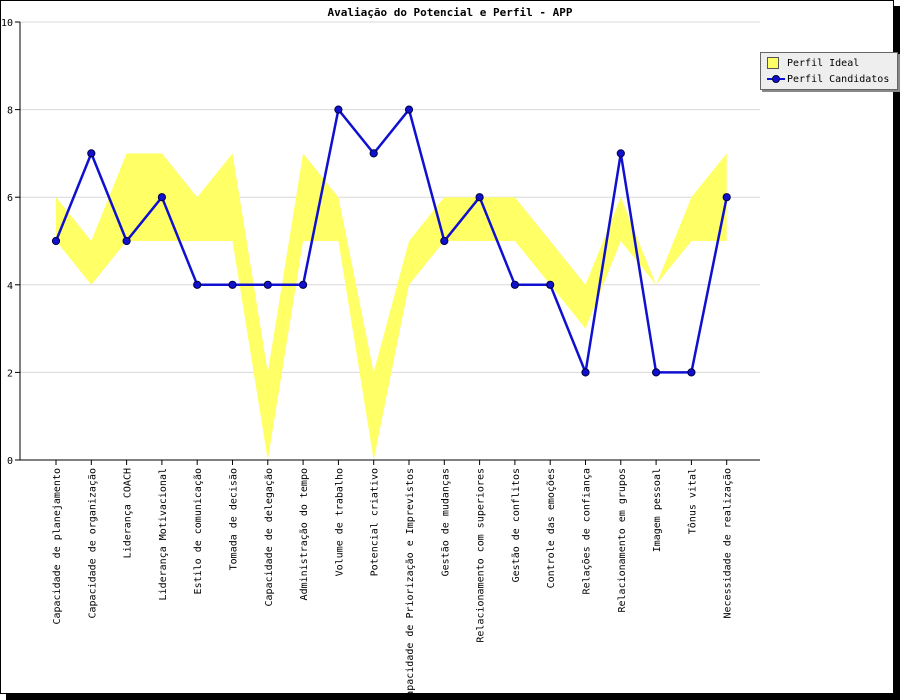  Describe the element at coordinates (57, 546) in the screenshot. I see `x-tick-label: Capacidade de planejamento` at that location.